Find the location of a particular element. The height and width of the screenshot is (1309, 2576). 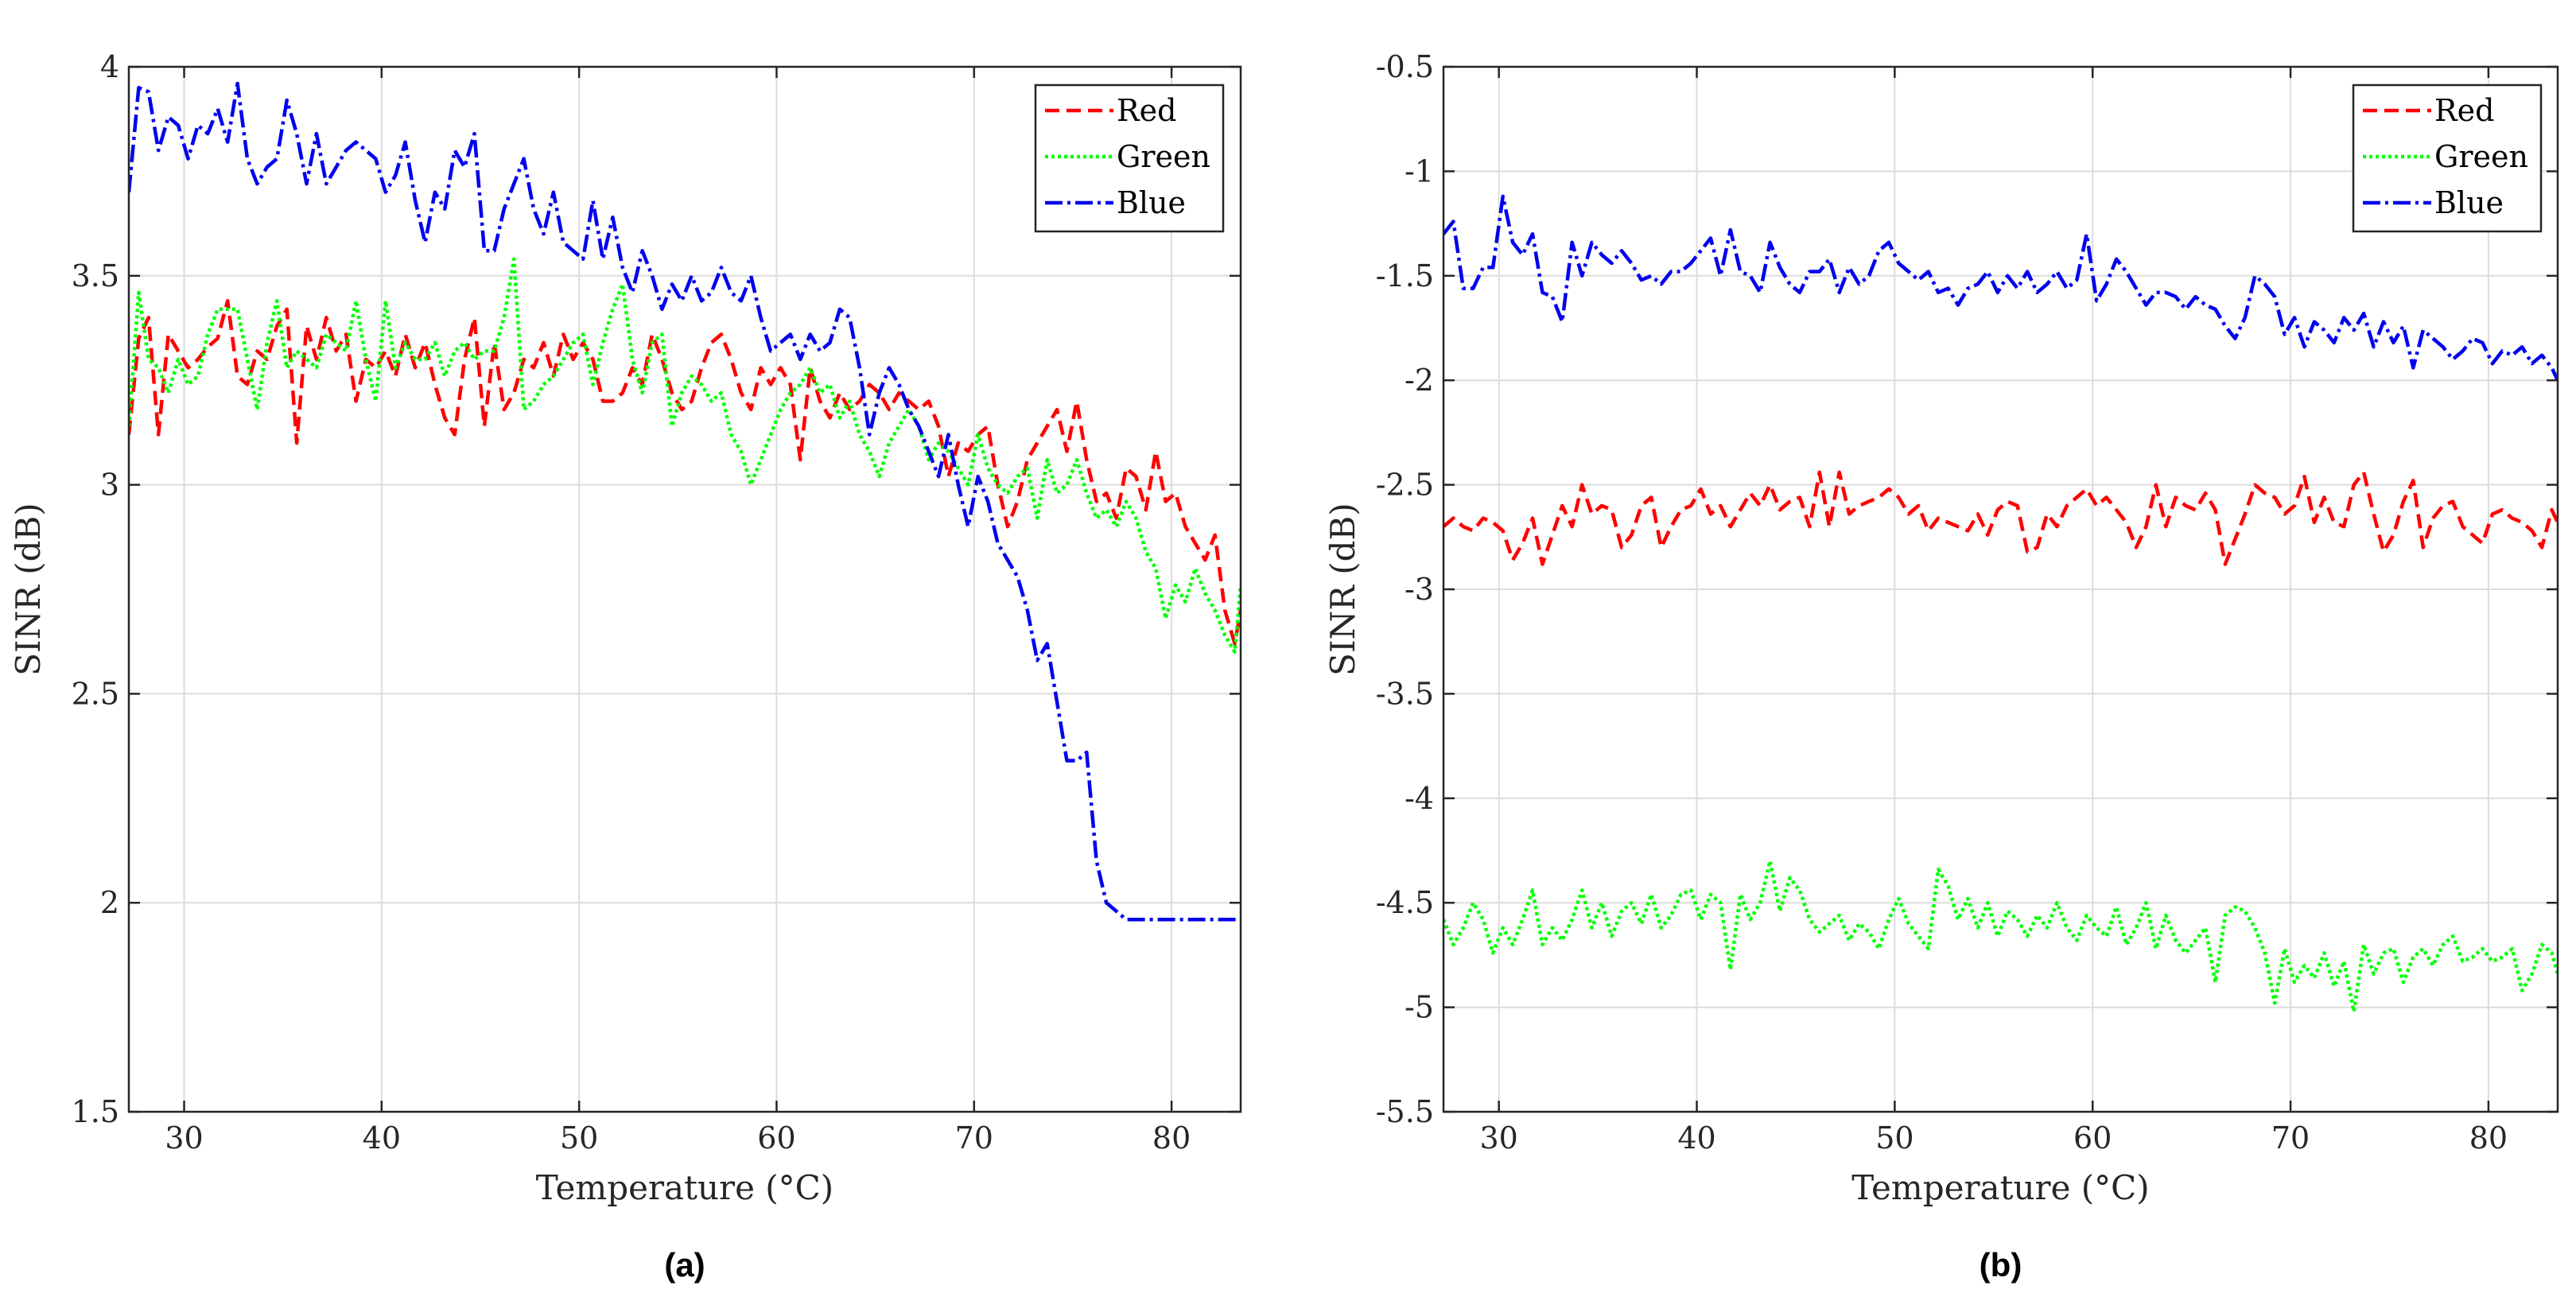

y-tick-label: -2 is located at coordinates (1419, 381).